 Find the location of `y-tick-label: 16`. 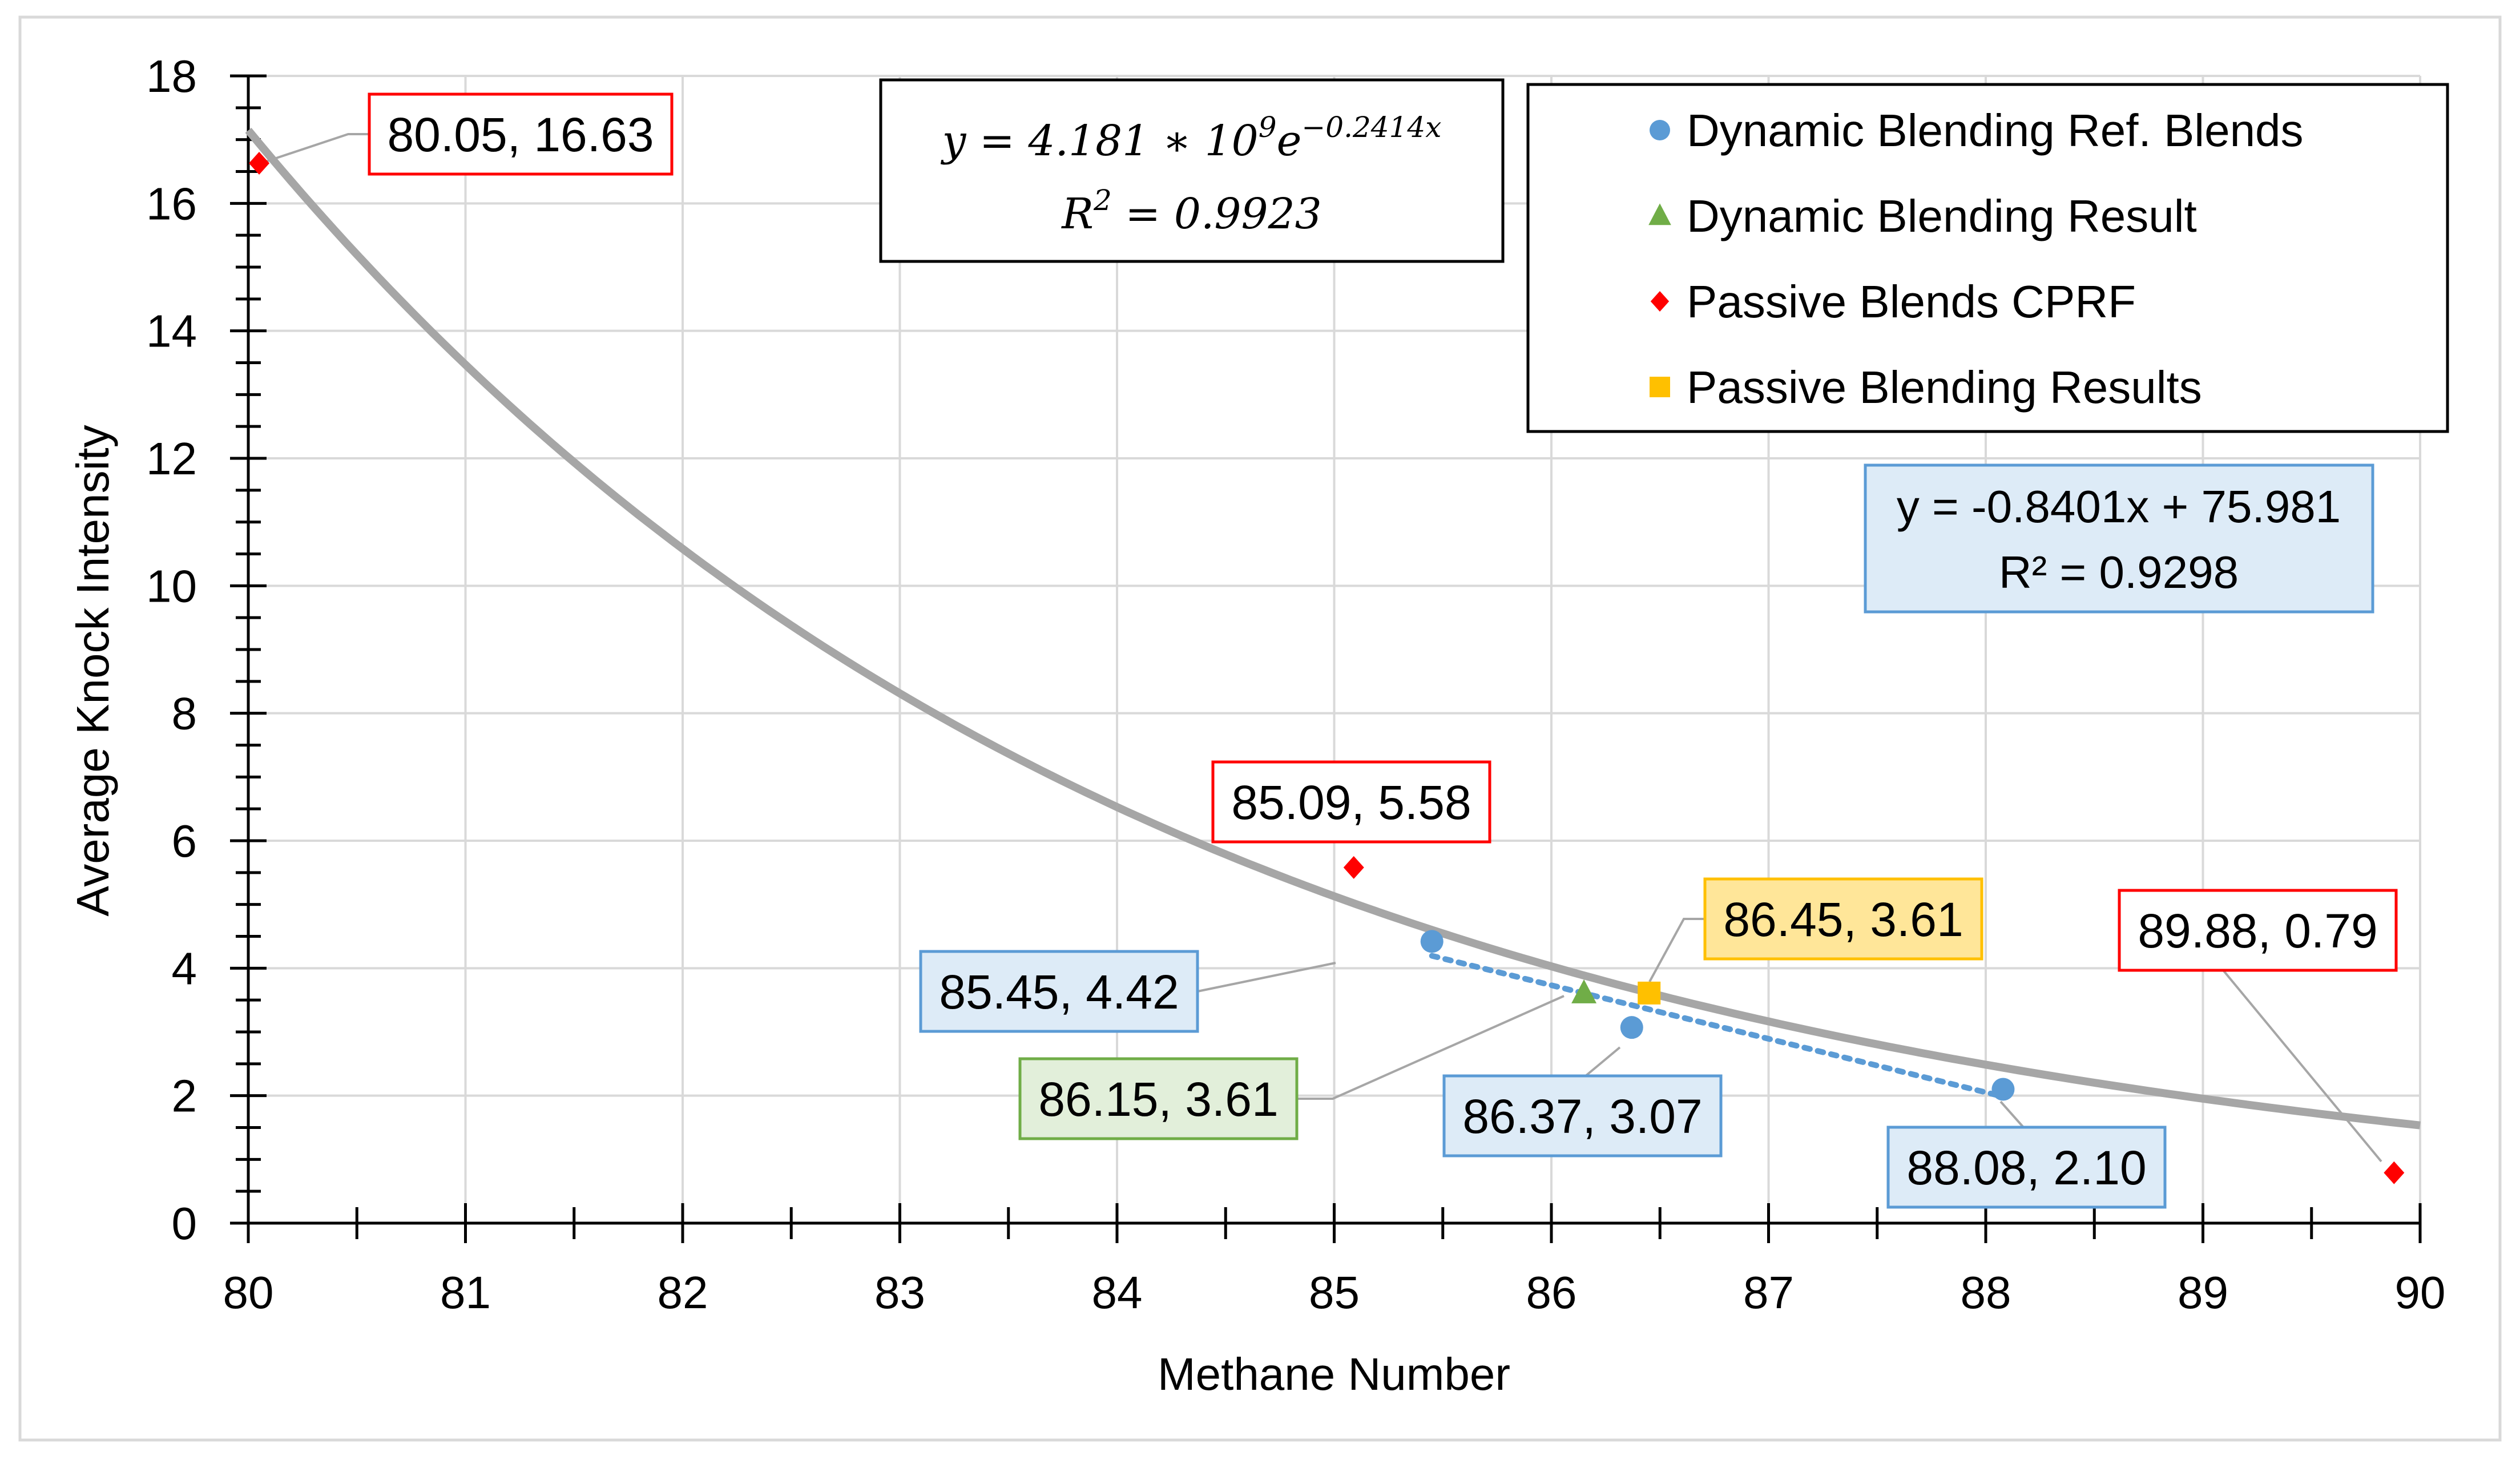

y-tick-label: 16 is located at coordinates (171, 203).